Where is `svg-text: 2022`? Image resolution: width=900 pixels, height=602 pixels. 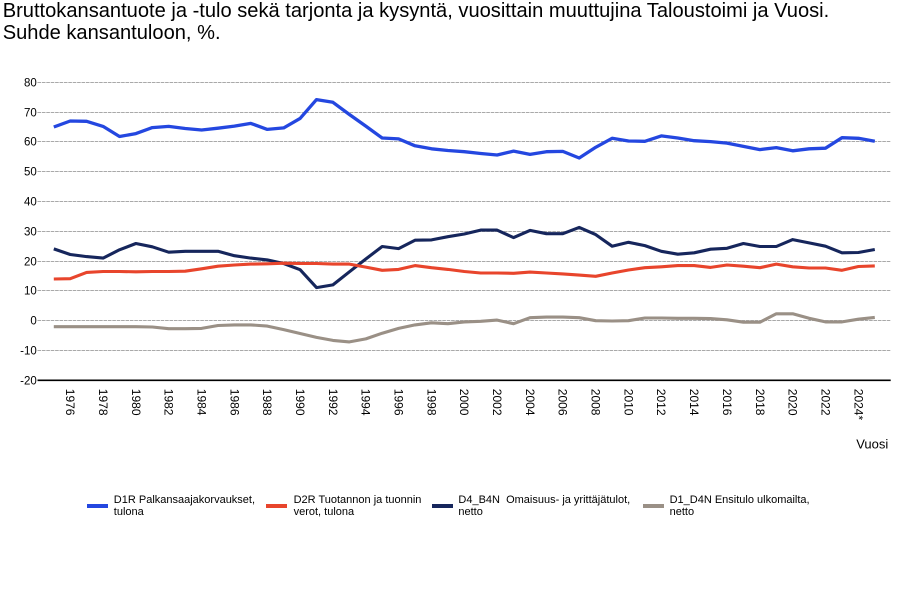 svg-text: 2022 is located at coordinates (825, 402).